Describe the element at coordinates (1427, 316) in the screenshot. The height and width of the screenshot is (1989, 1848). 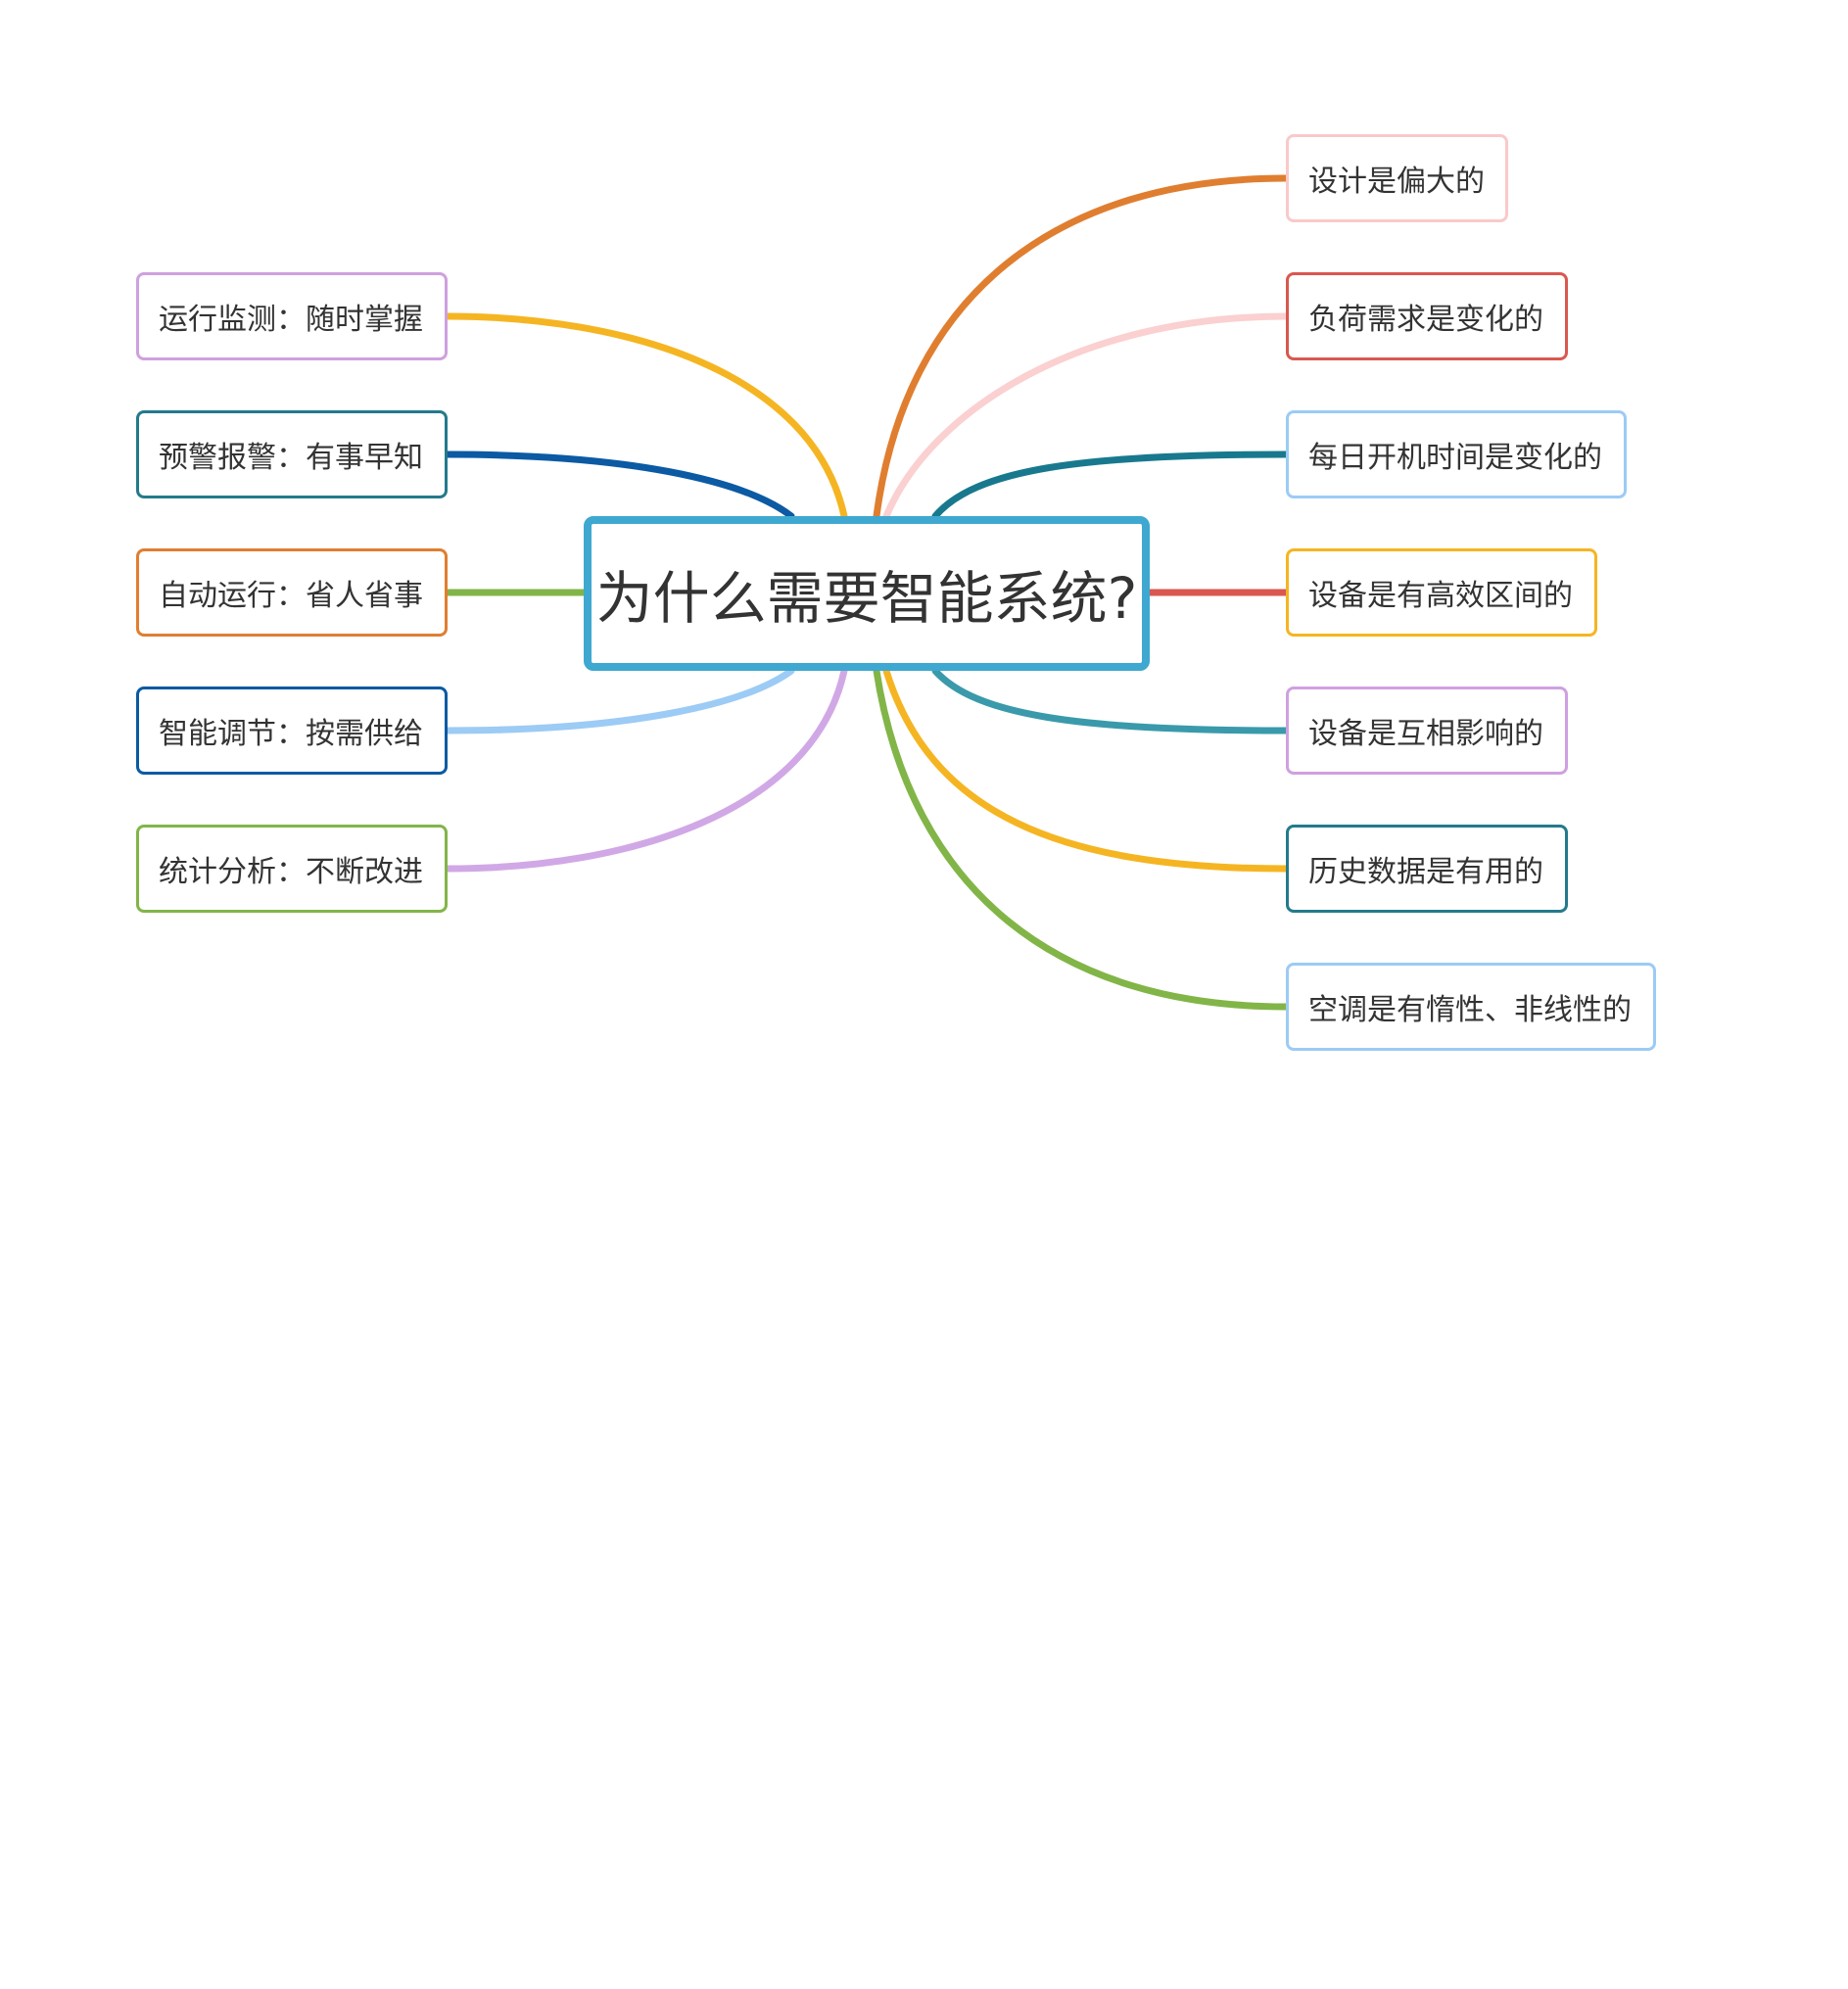
I see `right-branch-node-2: 负荷需求是变化的` at that location.